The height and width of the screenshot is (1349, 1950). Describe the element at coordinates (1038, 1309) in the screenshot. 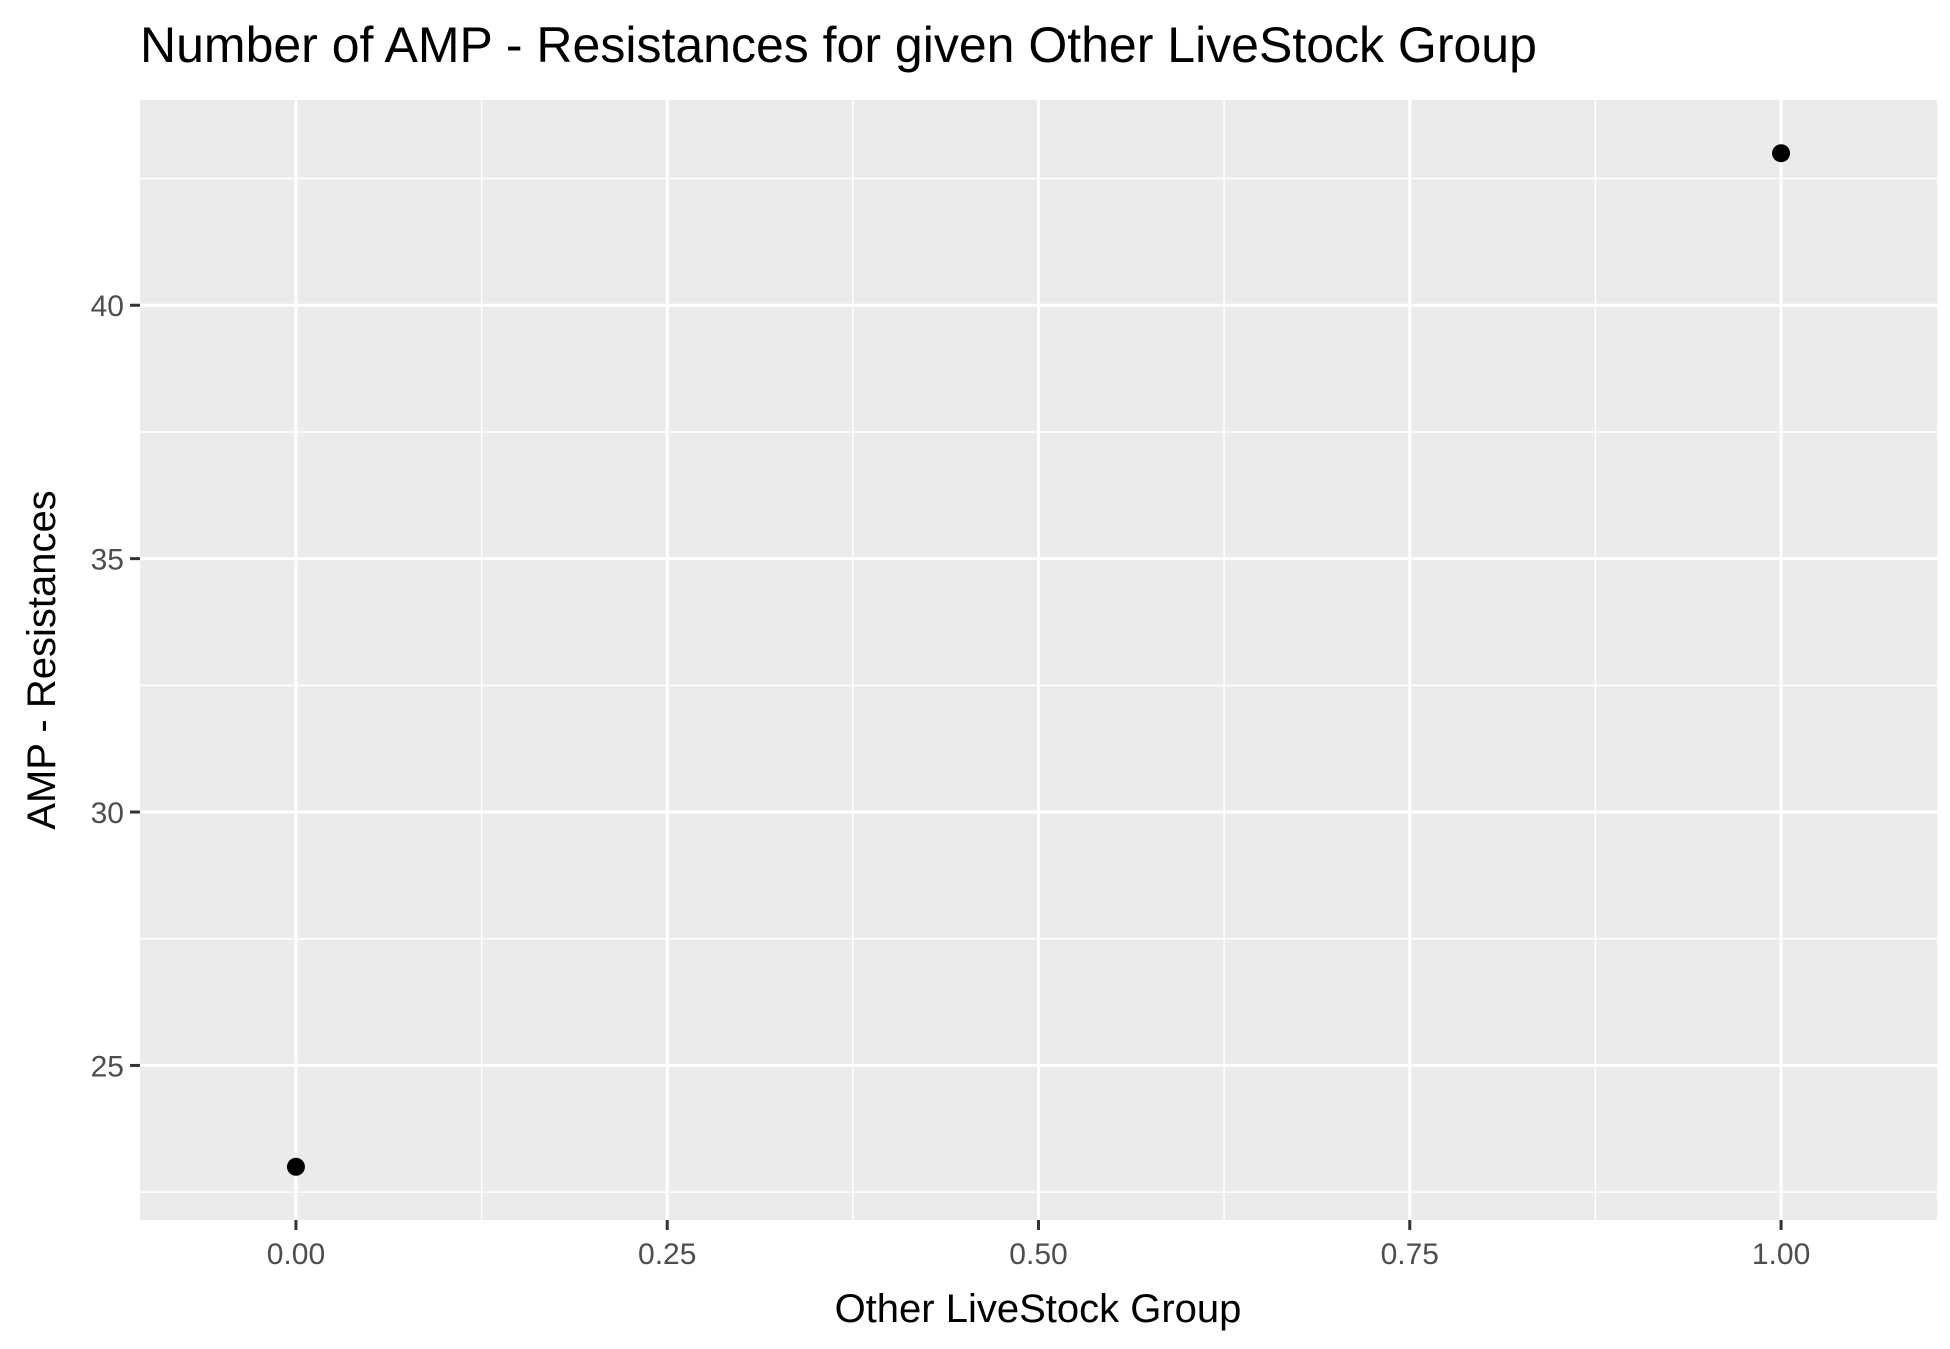

I see `x-axis-title: Other LiveStock Group` at that location.